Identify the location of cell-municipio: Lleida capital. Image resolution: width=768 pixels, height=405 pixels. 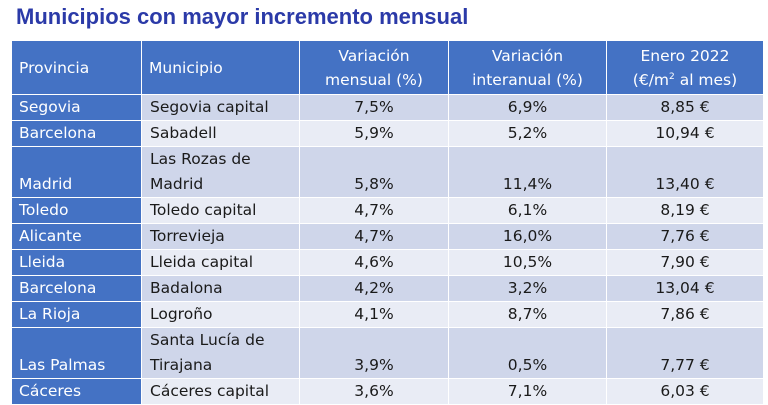
(220, 262).